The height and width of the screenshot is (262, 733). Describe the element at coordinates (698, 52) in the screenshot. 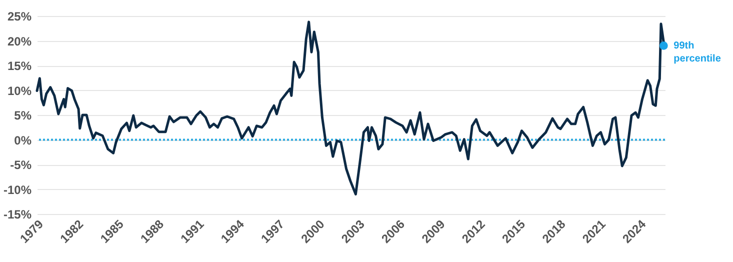

I see `annotation: 99th percentile` at that location.